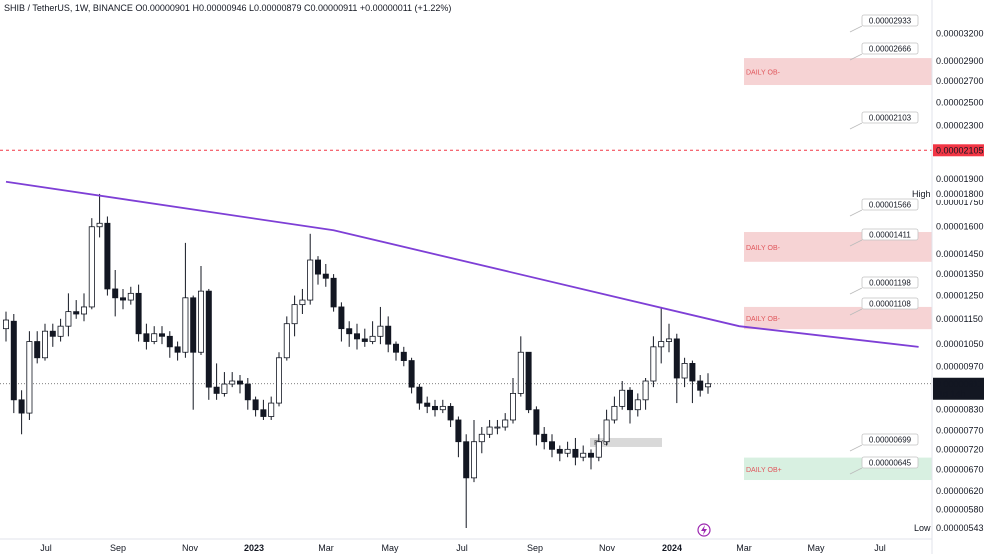 The height and width of the screenshot is (554, 984). I want to click on high-marker-bg, so click(958, 193).